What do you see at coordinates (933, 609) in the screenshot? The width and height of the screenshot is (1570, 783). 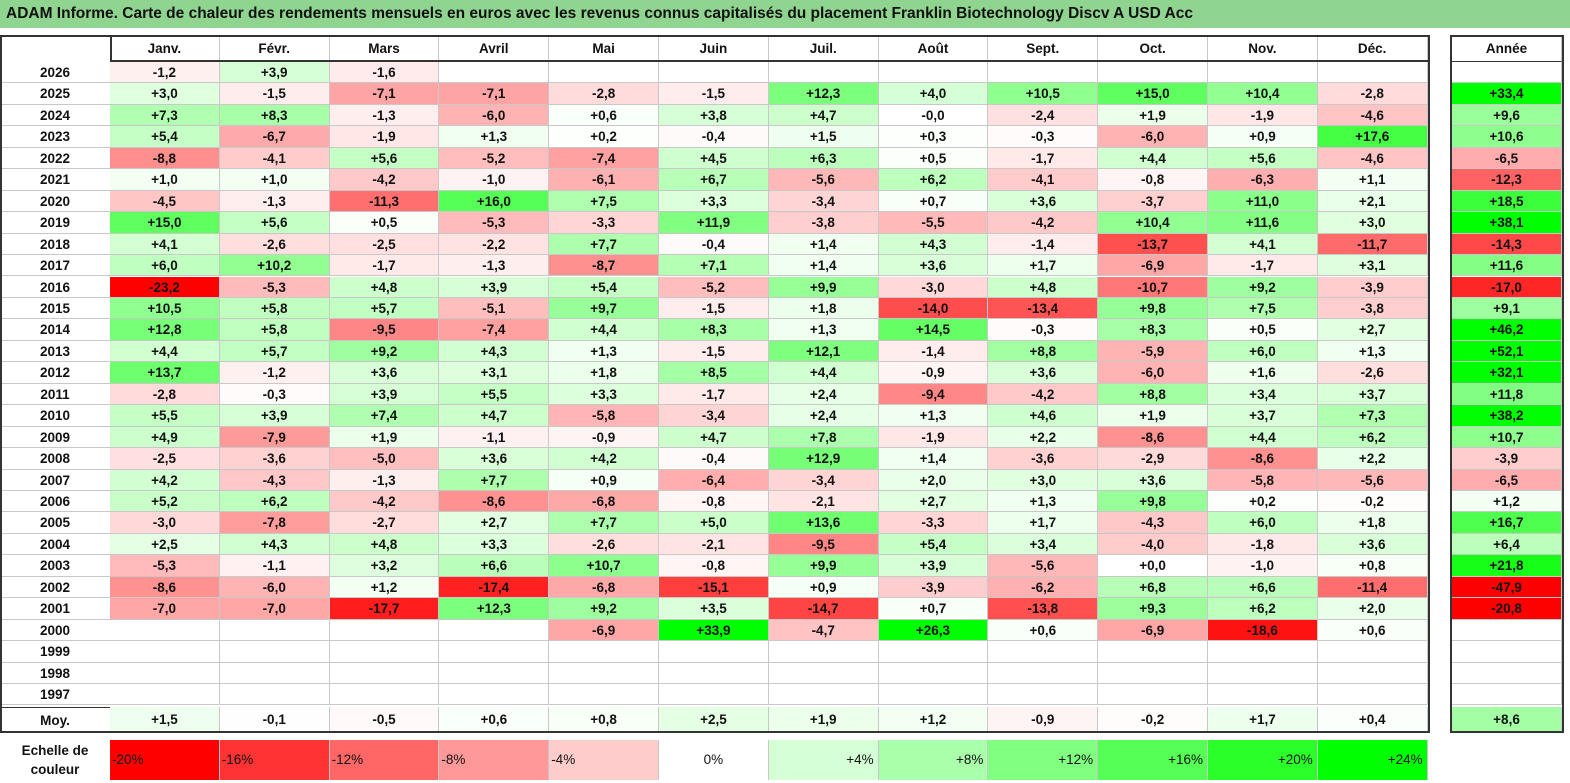 I see `heatmap-cell: +0,7` at bounding box center [933, 609].